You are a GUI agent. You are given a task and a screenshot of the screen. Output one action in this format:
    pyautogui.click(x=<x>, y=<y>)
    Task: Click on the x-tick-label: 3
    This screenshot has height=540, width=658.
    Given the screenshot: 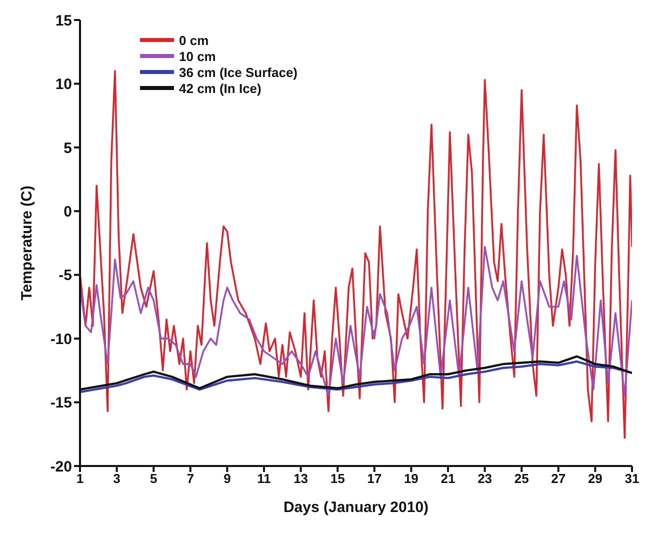 What is the action you would take?
    pyautogui.click(x=116, y=478)
    